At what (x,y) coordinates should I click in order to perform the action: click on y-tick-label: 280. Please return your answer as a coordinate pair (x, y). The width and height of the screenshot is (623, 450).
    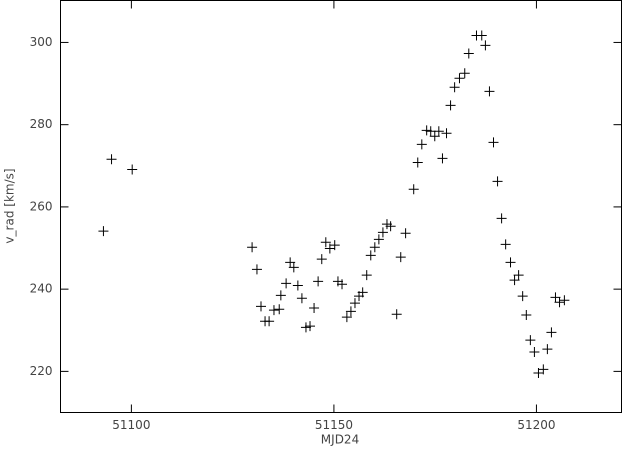
    Looking at the image, I should click on (41, 124).